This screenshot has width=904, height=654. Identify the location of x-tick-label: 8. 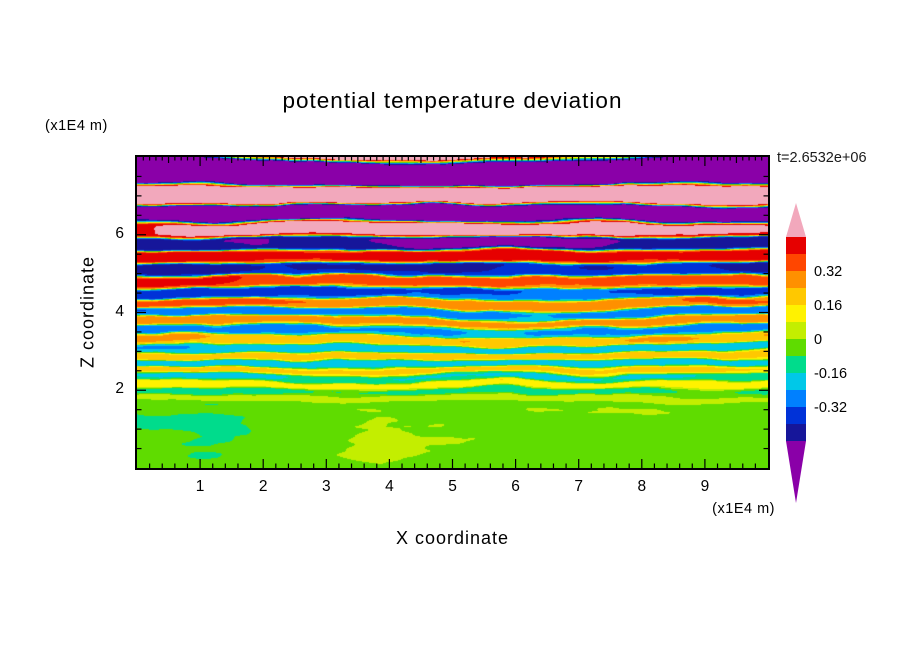
(642, 486).